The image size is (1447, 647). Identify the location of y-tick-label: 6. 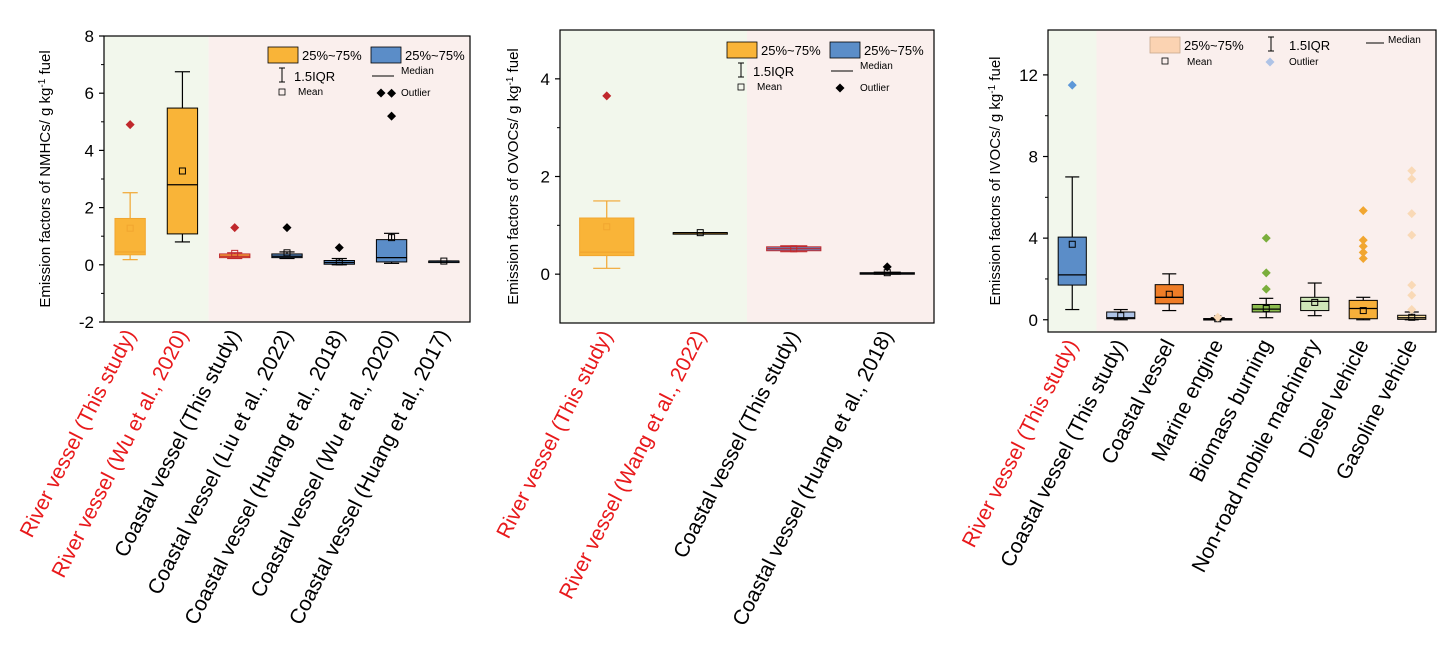
(89, 93).